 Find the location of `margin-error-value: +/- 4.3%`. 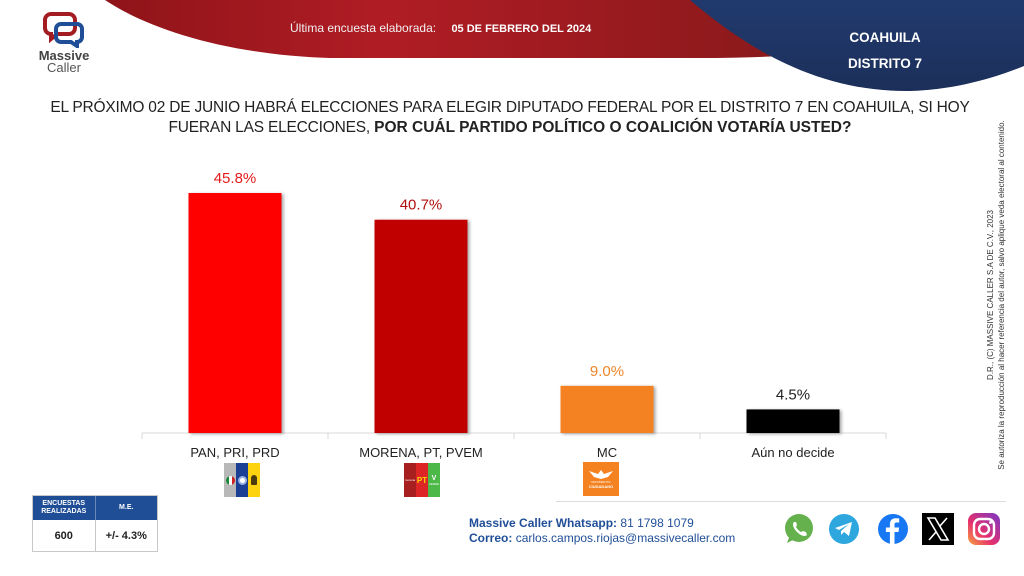

margin-error-value: +/- 4.3% is located at coordinates (126, 535).